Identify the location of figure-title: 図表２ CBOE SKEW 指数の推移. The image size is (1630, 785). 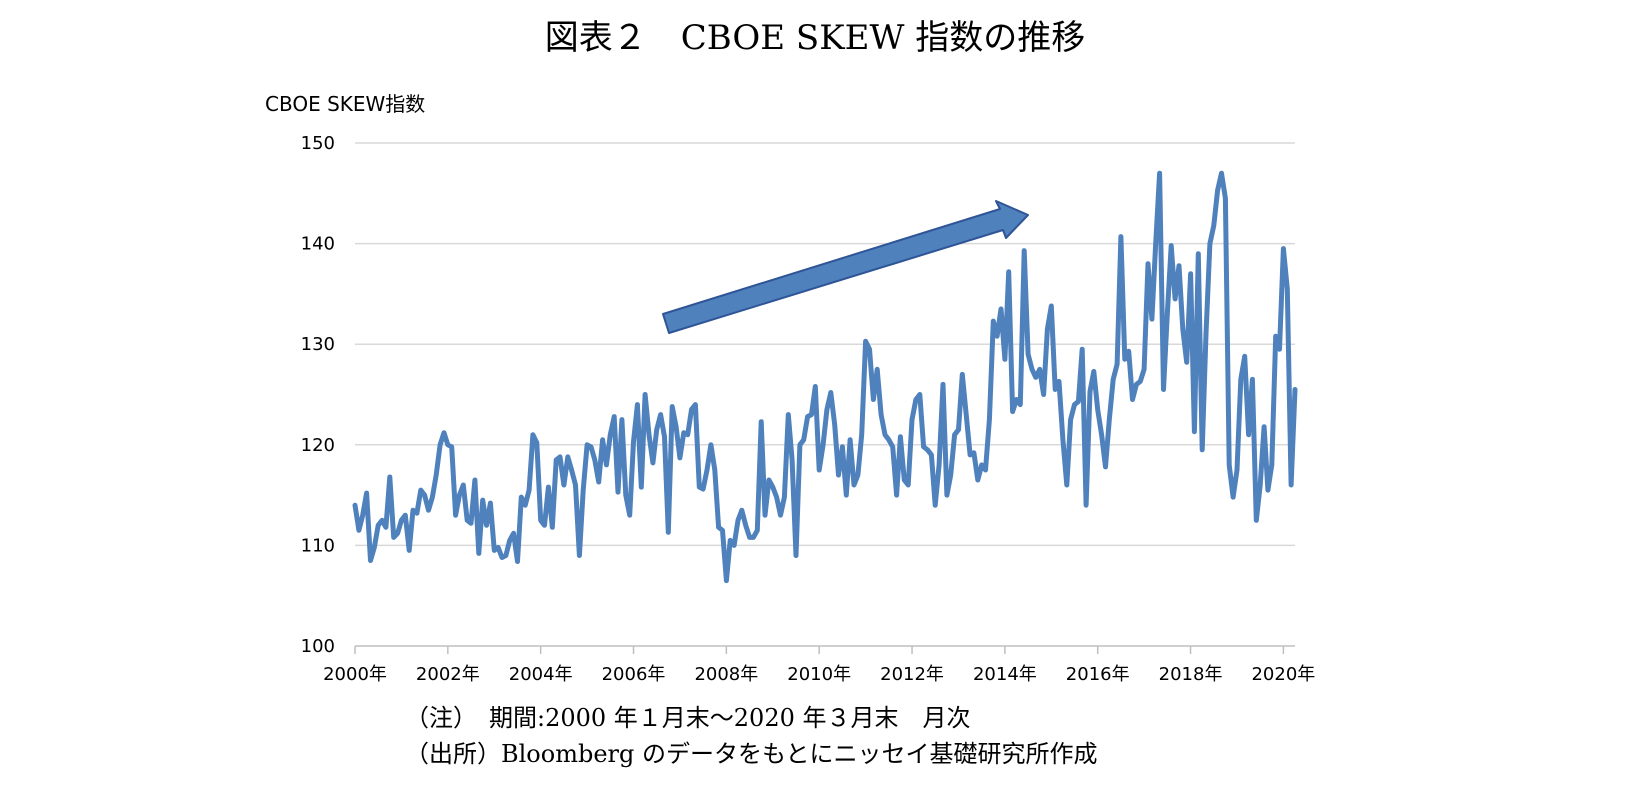
(815, 38).